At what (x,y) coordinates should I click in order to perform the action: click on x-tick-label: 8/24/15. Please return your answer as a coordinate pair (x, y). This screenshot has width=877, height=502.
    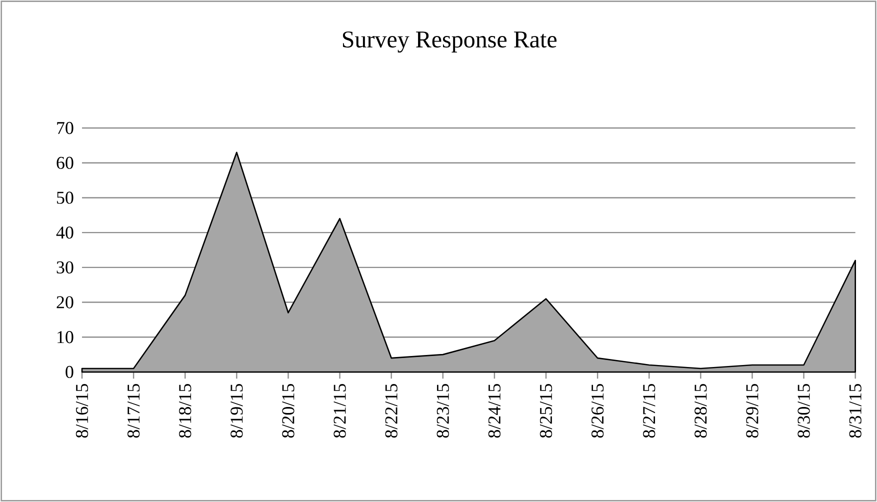
    Looking at the image, I should click on (494, 411).